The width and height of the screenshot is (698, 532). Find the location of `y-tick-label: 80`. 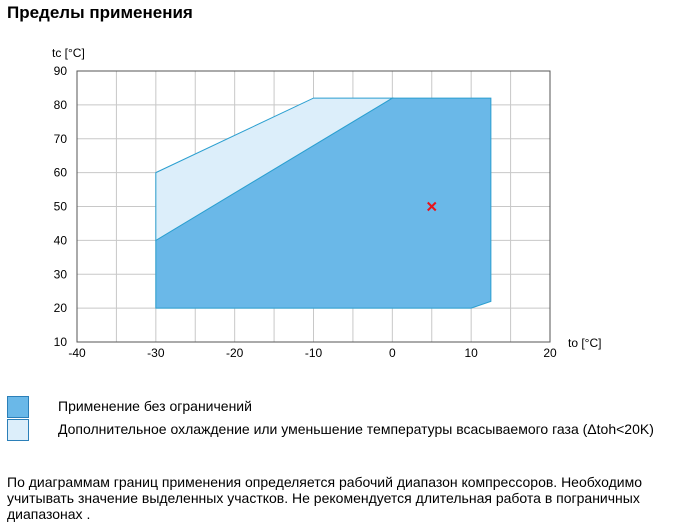

y-tick-label: 80 is located at coordinates (61, 105).